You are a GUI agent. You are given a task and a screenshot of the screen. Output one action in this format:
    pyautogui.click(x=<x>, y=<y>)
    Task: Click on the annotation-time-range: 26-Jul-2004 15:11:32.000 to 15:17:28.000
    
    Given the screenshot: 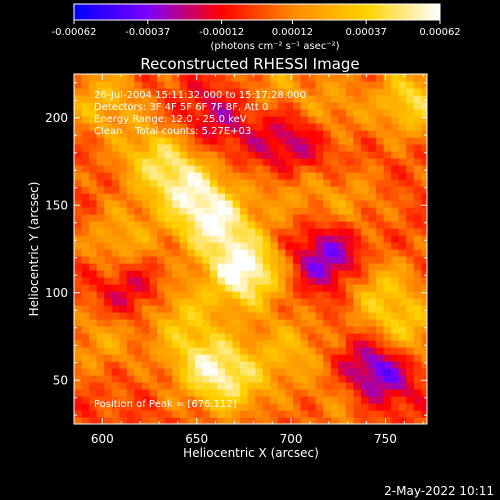 What is the action you would take?
    pyautogui.click(x=200, y=95)
    